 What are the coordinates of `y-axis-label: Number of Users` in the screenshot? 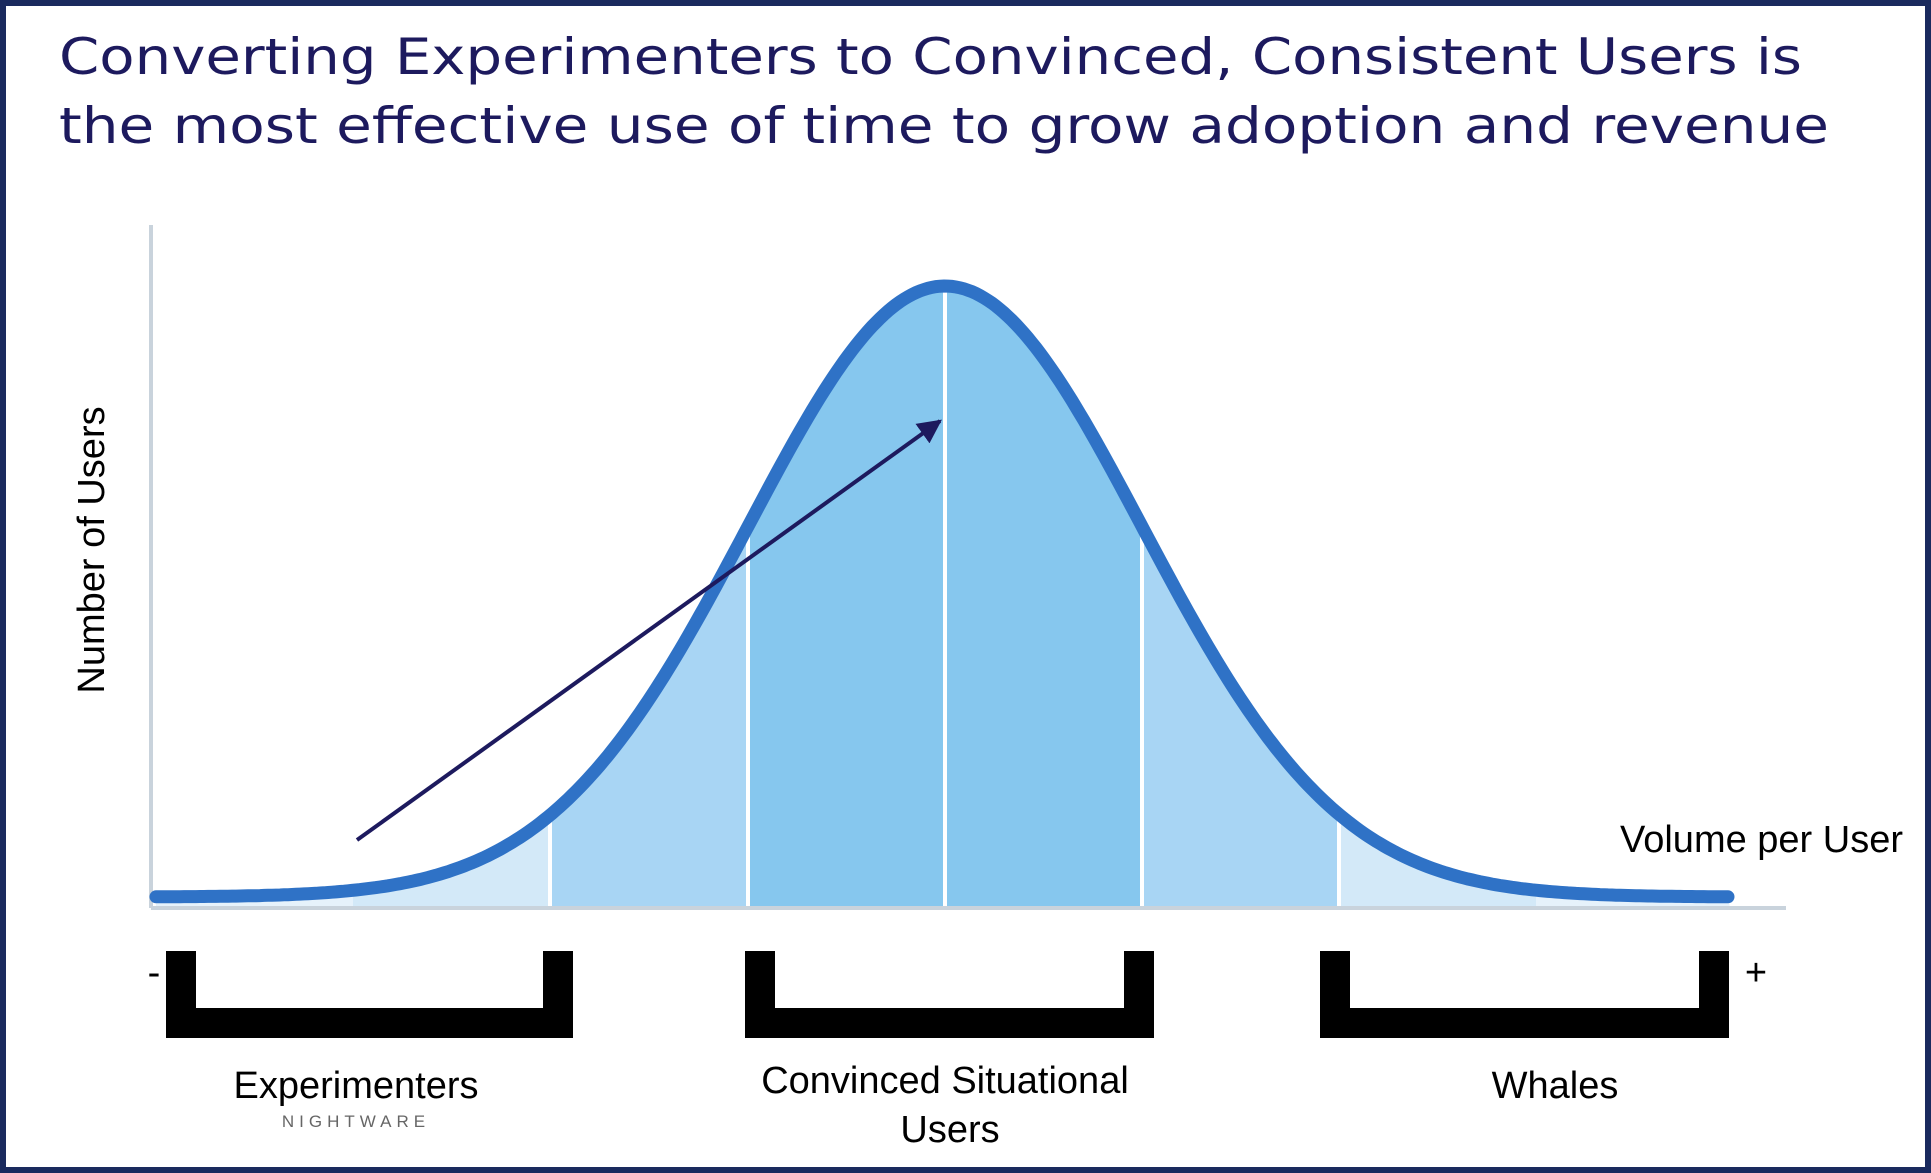 It's located at (92, 549).